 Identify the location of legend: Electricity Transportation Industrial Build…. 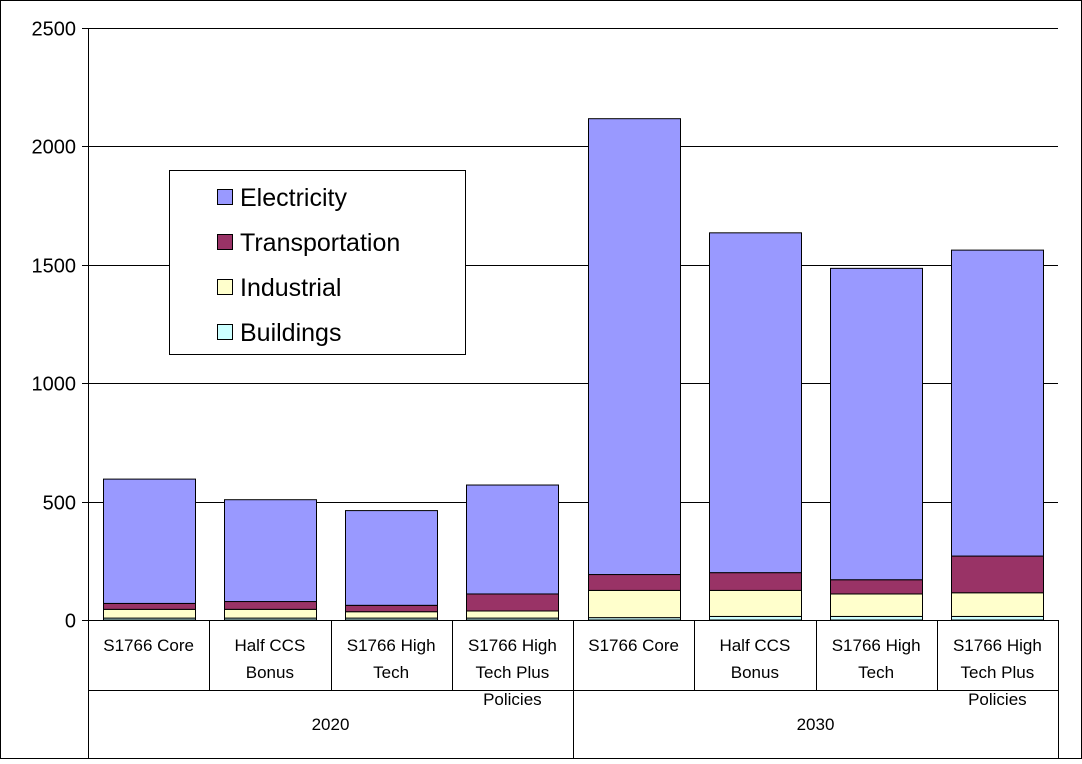
(317, 262).